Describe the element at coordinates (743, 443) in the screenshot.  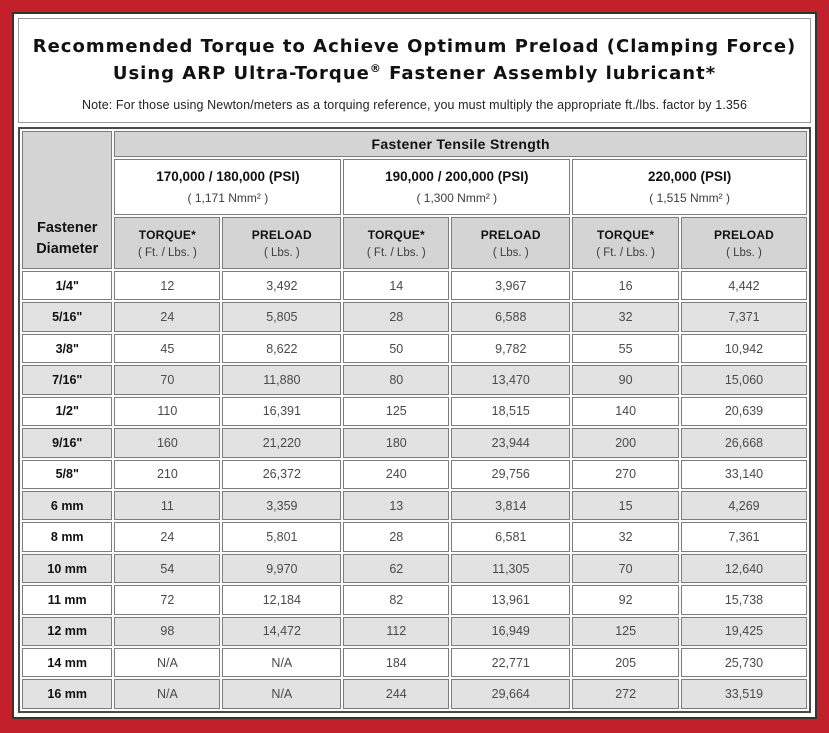
I see `preload-cell: 26,668` at that location.